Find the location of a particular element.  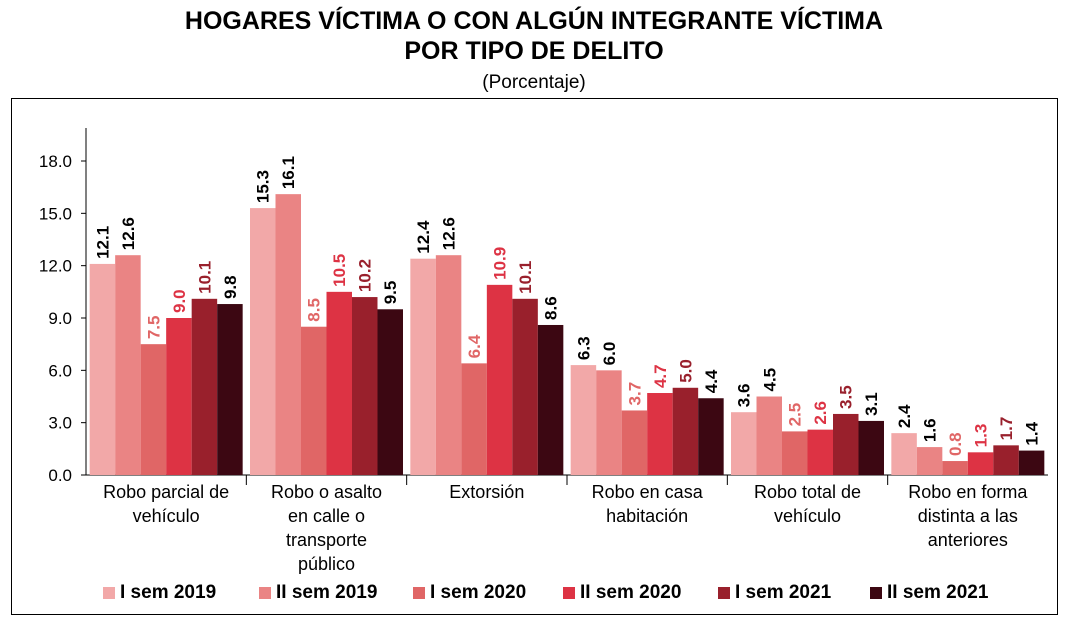

legend-item: I sem 2019 is located at coordinates (159, 593).